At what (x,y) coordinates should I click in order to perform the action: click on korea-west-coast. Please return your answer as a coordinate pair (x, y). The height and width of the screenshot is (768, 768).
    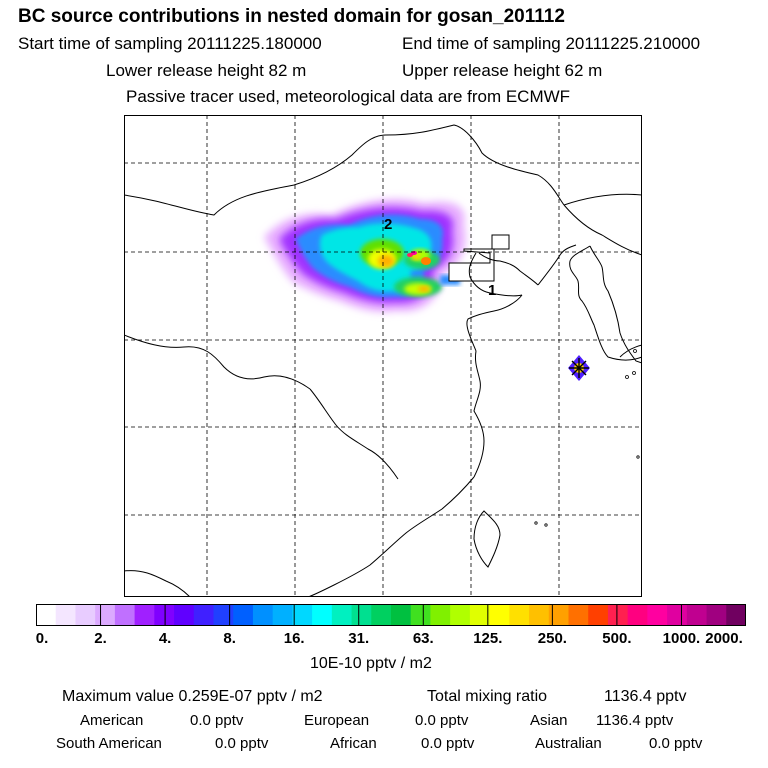
    Looking at the image, I should click on (605, 303).